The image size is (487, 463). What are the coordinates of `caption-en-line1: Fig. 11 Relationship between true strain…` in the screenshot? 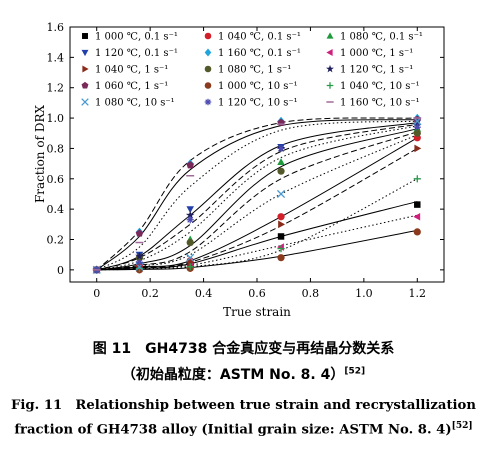 It's located at (243, 405).